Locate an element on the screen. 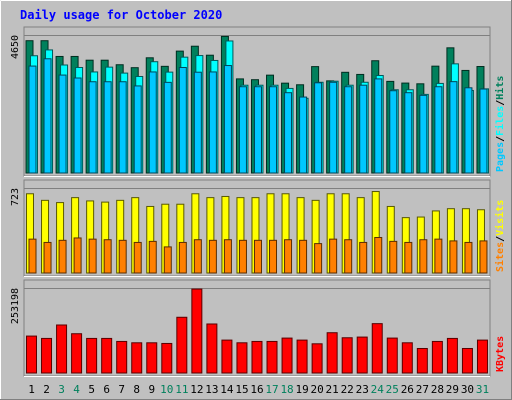 Image resolution: width=512 pixels, height=400 pixels. x-tick-label: 14 is located at coordinates (227, 389).